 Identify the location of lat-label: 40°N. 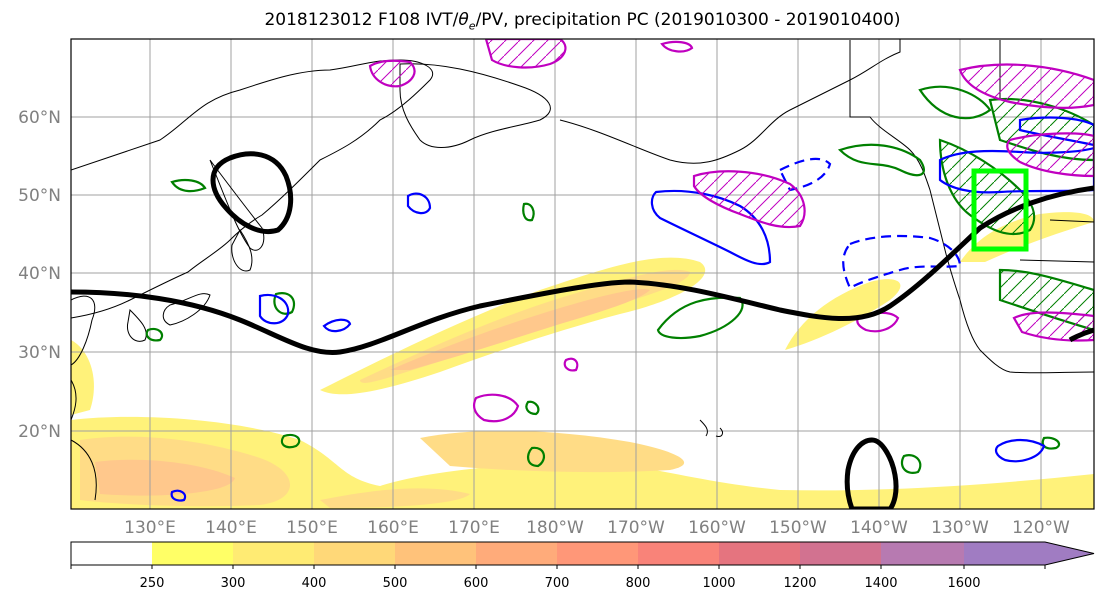
(39, 274).